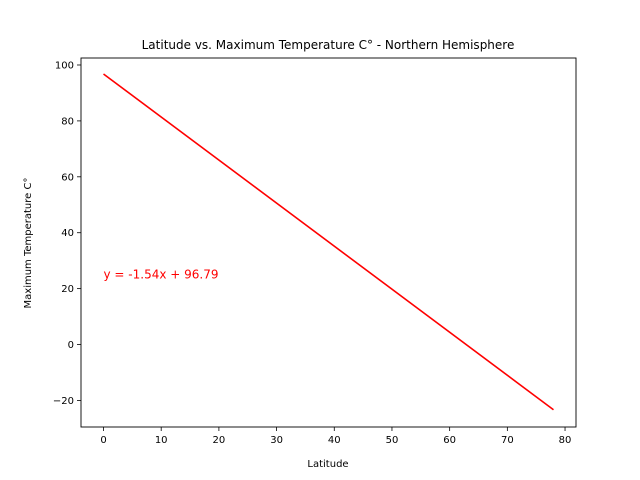  I want to click on regression-equation: y = -1.54x + 96.79, so click(161, 275).